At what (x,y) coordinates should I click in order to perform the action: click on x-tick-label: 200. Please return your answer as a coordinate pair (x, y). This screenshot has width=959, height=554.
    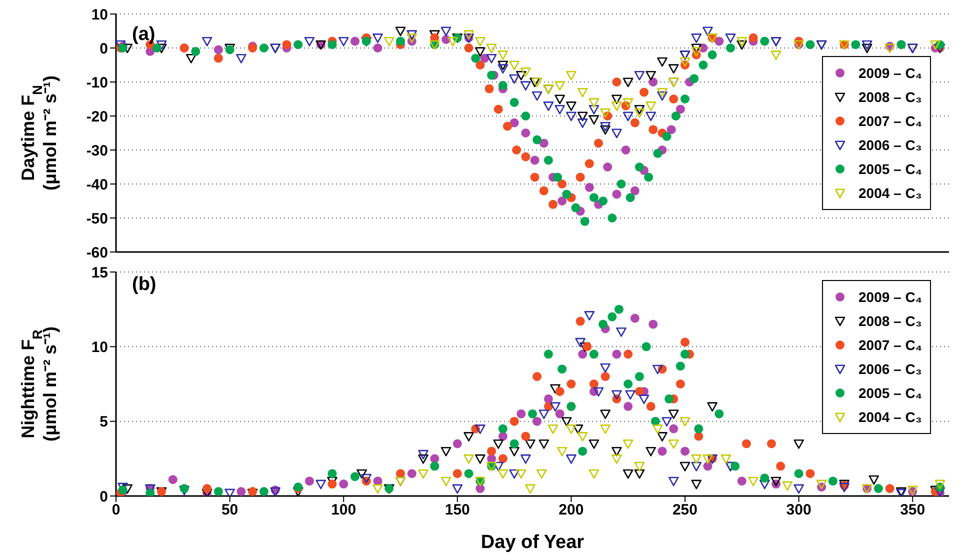
    Looking at the image, I should click on (571, 510).